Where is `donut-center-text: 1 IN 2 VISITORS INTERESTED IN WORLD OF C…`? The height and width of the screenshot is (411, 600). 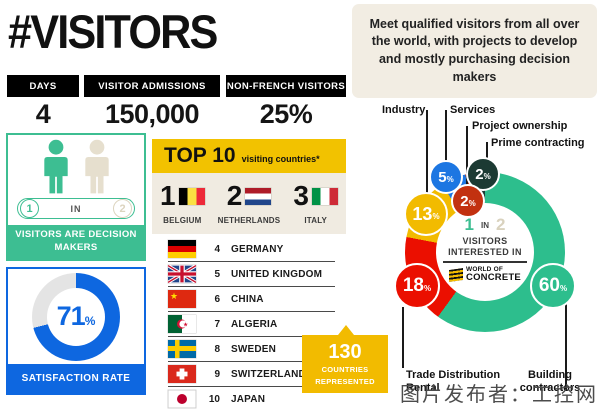 donut-center-text: 1 IN 2 VISITORS INTERESTED IN WORLD OF C… is located at coordinates (485, 249).